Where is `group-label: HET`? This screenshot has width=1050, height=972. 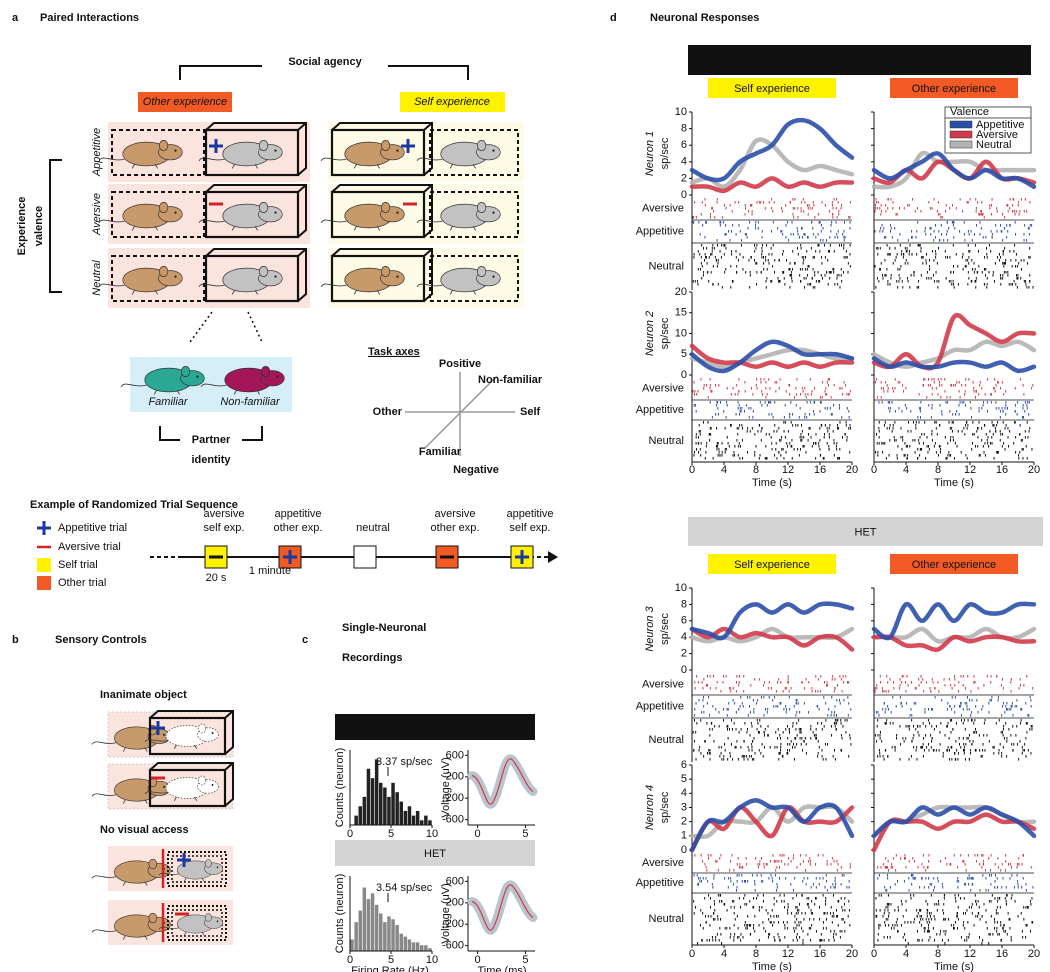 group-label: HET is located at coordinates (435, 854).